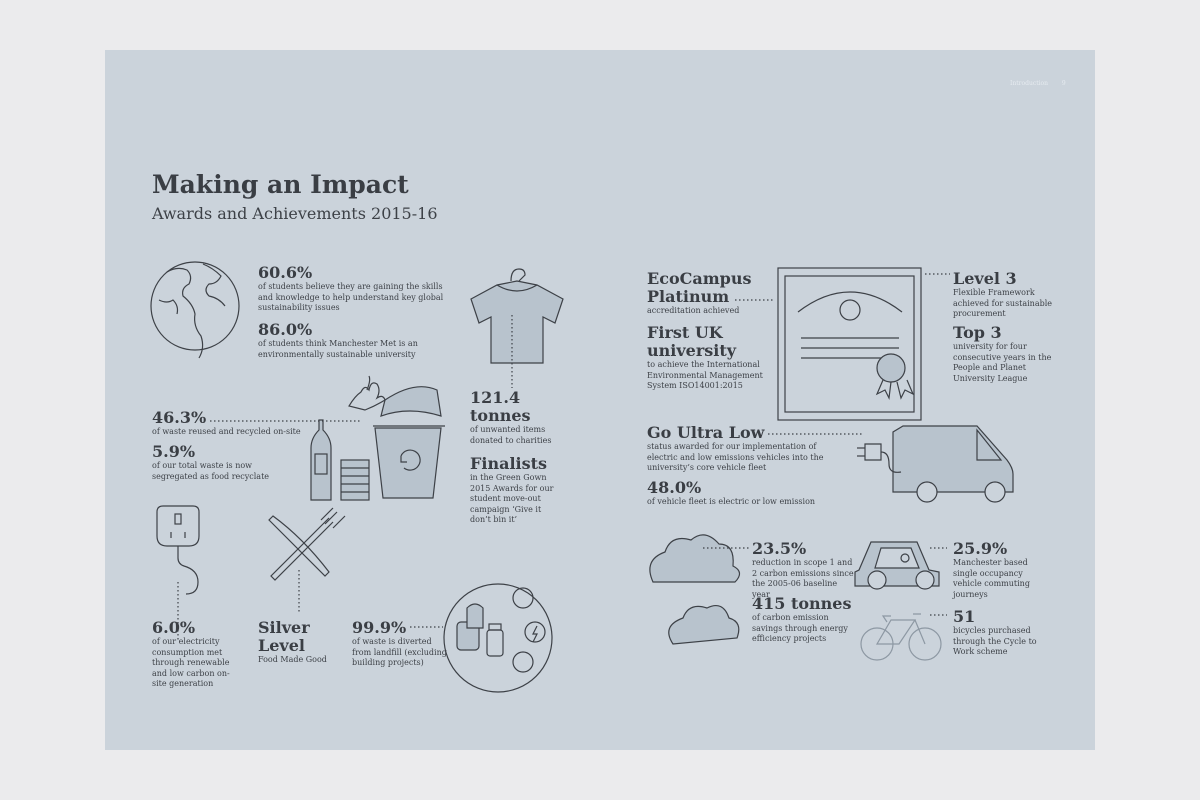  I want to click on stat-value: EcoCampus Platinum, so click(699, 287).